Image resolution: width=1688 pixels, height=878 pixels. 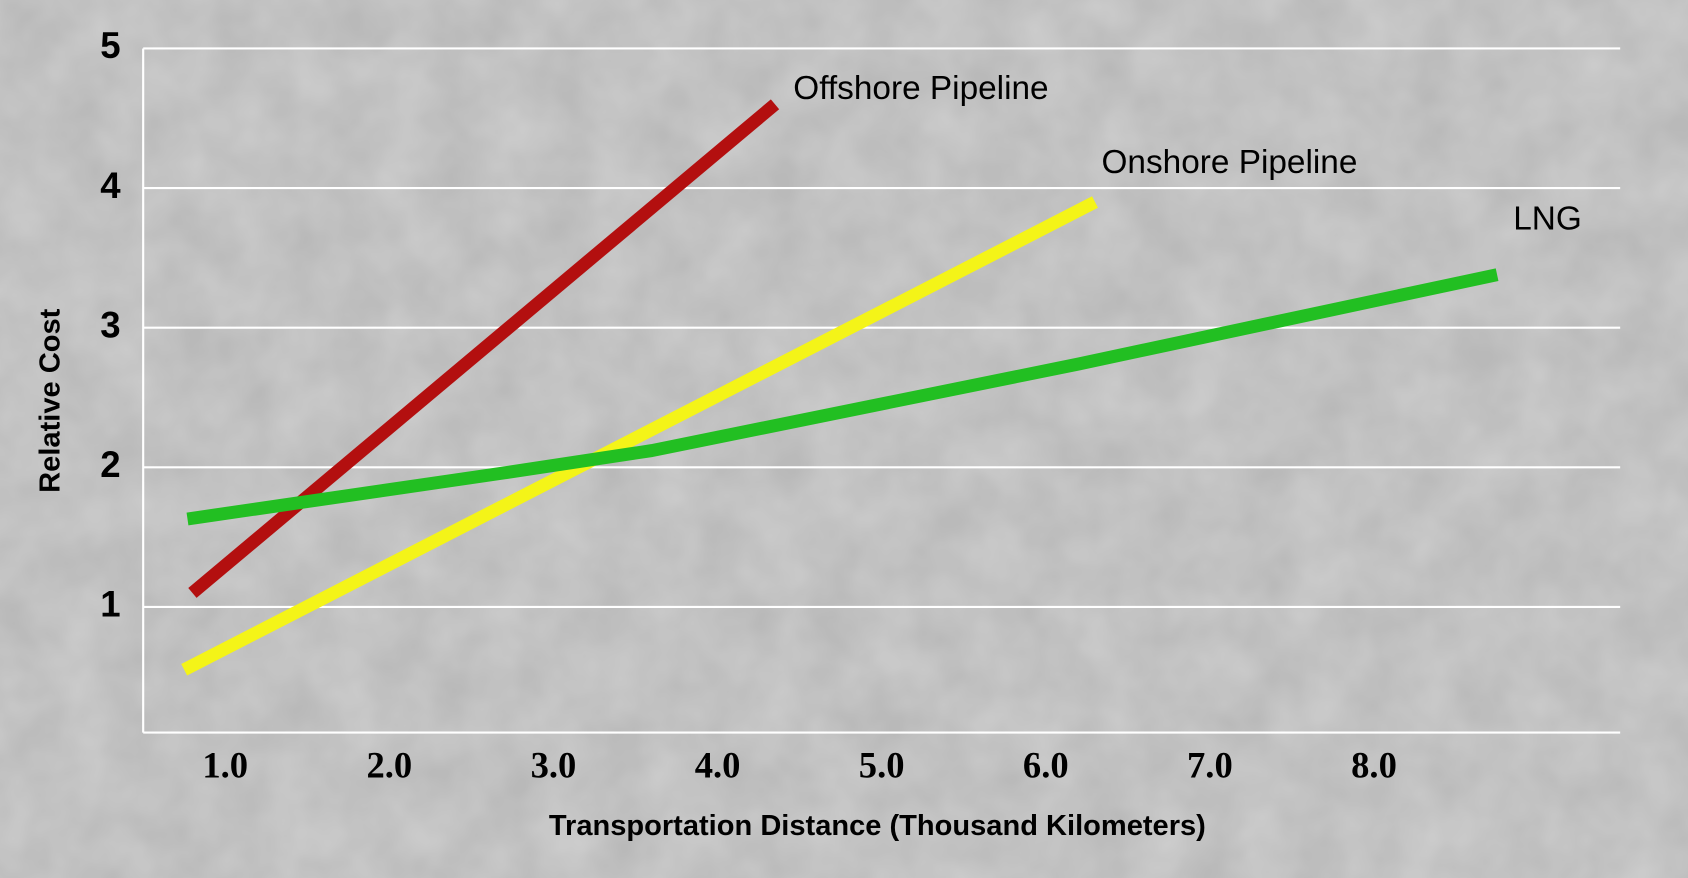 What do you see at coordinates (110, 185) in the screenshot?
I see `y-tick-label: 4` at bounding box center [110, 185].